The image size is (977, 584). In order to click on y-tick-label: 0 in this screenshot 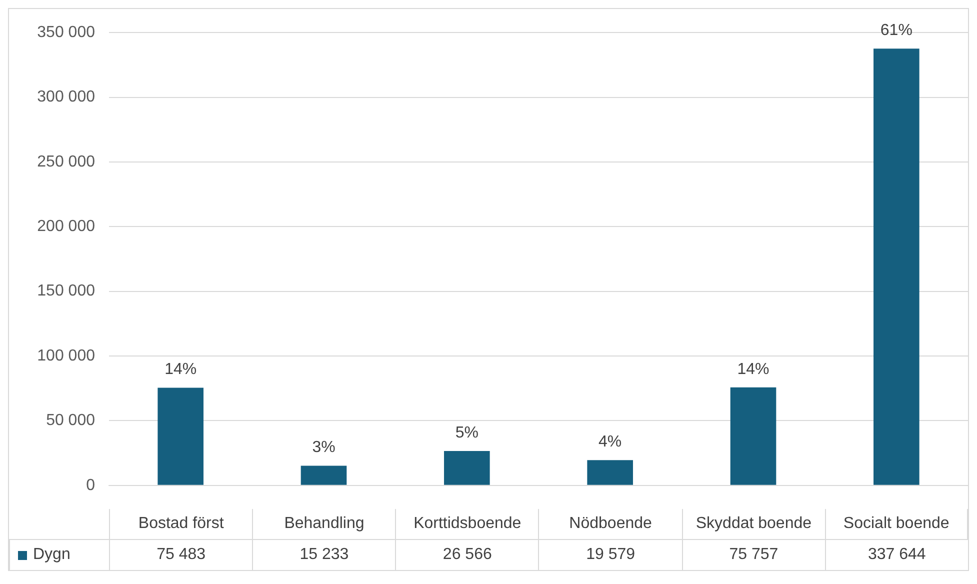, I will do `click(91, 485)`.